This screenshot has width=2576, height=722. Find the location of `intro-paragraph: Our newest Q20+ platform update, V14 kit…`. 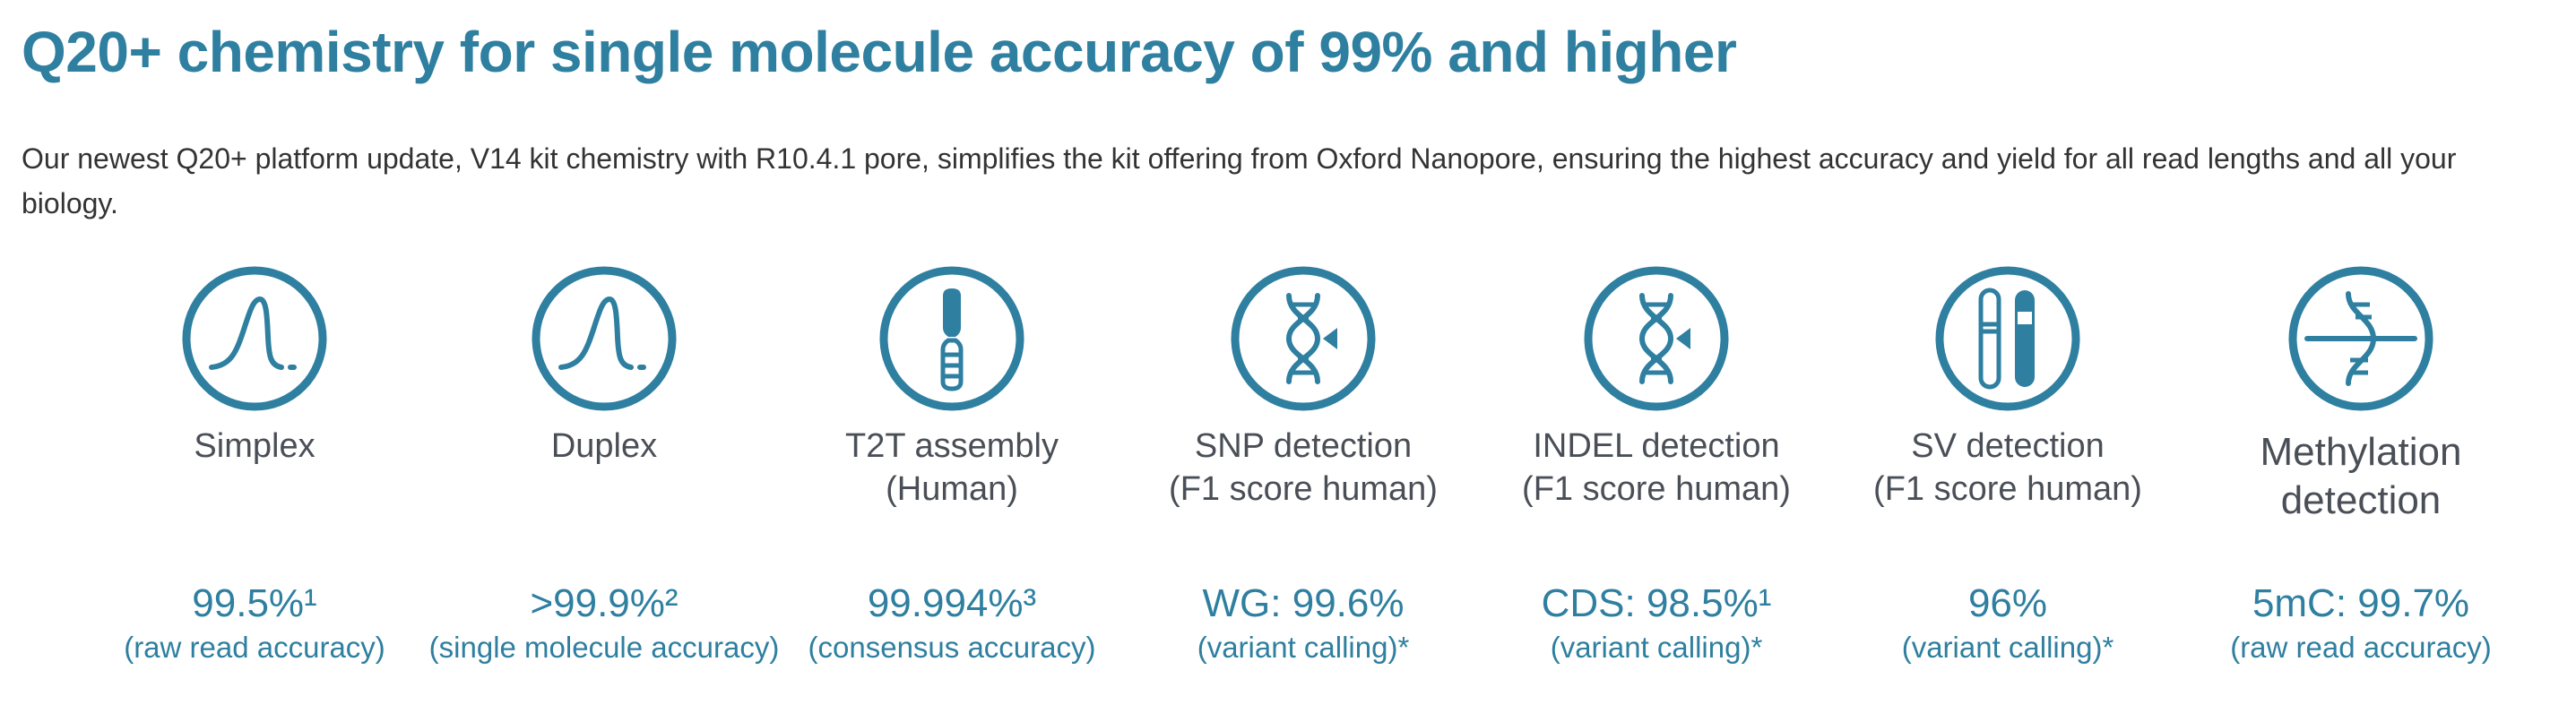

intro-paragraph: Our newest Q20+ platform update, V14 kit… is located at coordinates (1239, 180).